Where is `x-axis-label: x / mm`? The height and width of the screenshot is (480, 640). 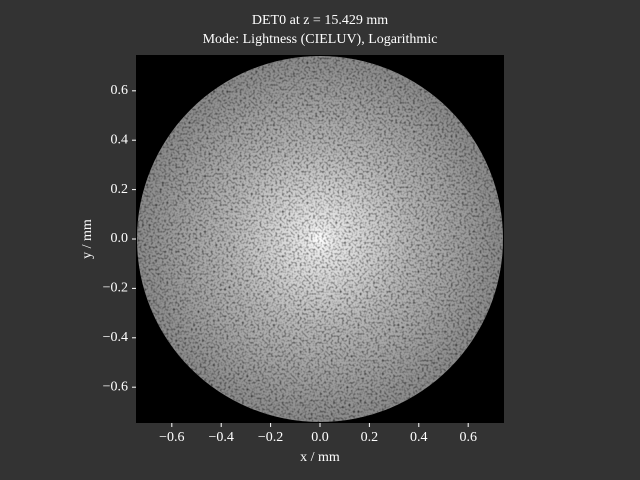
x-axis-label: x / mm is located at coordinates (320, 457).